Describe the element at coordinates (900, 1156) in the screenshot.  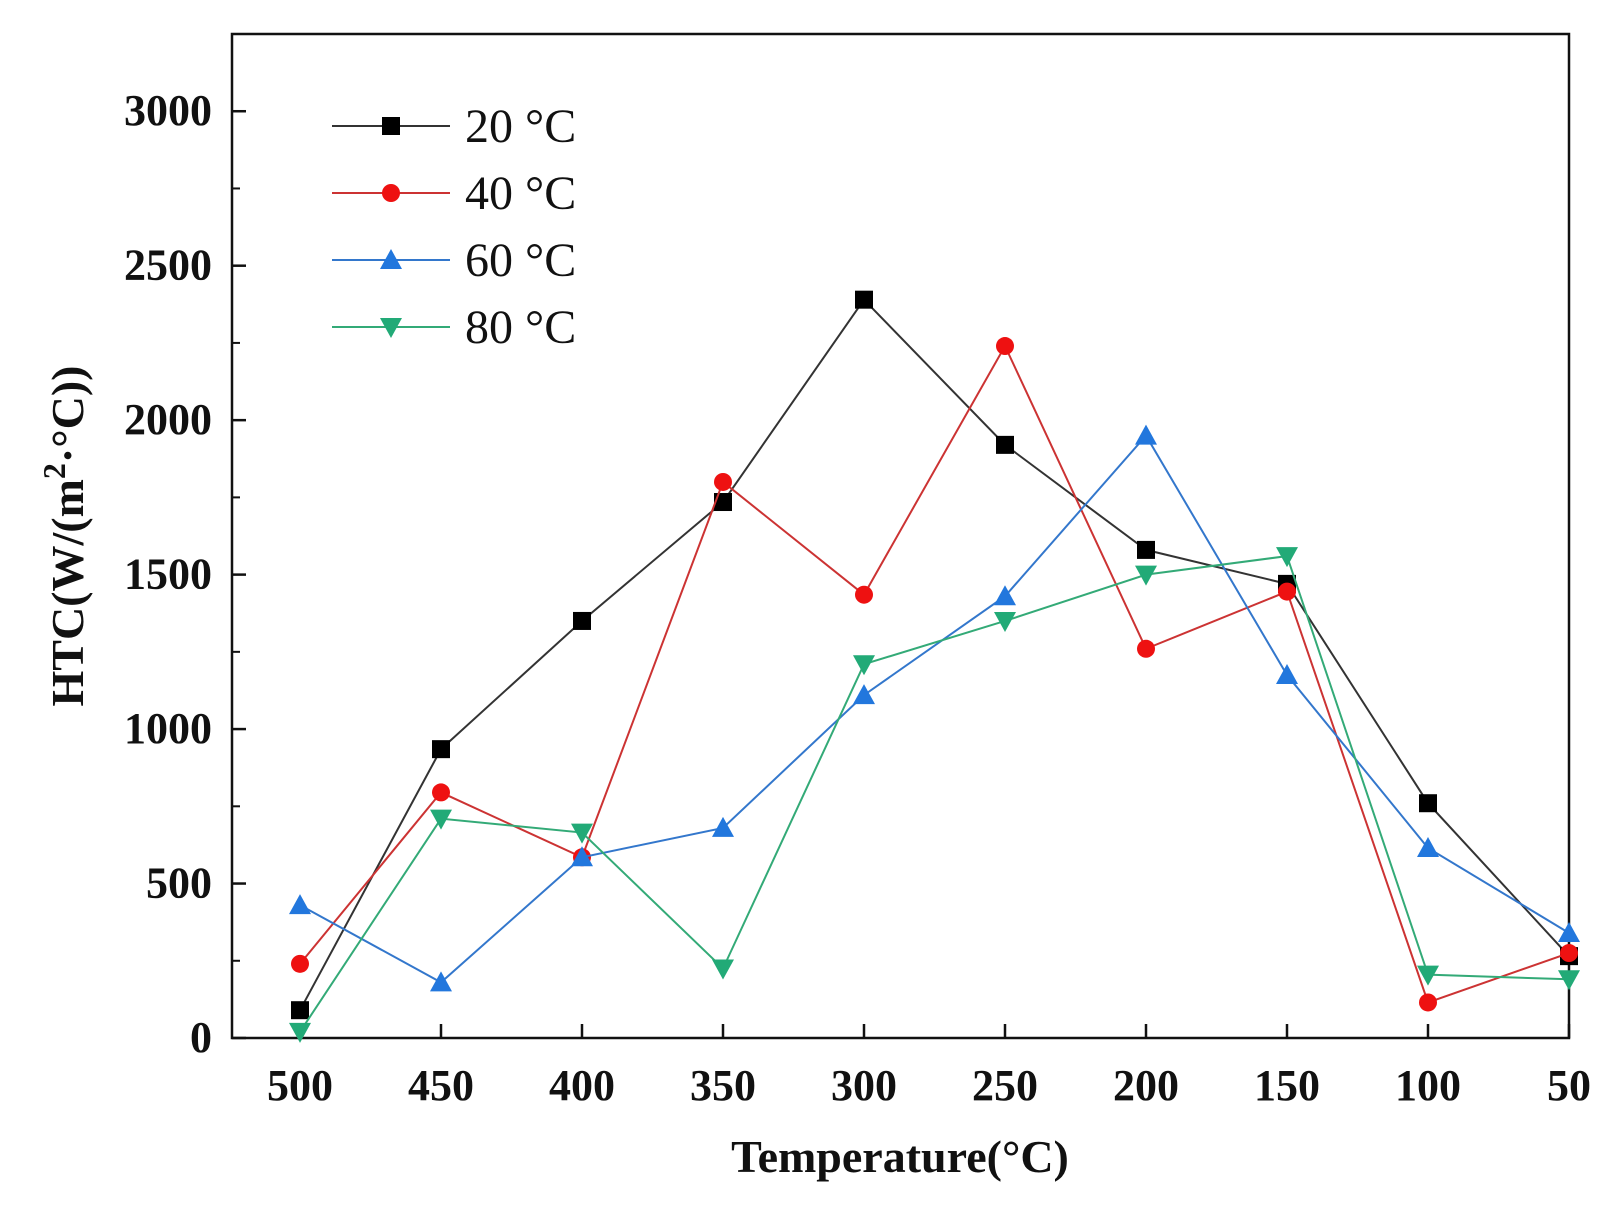
I see `x-axis-title: Temperature(°C)` at that location.